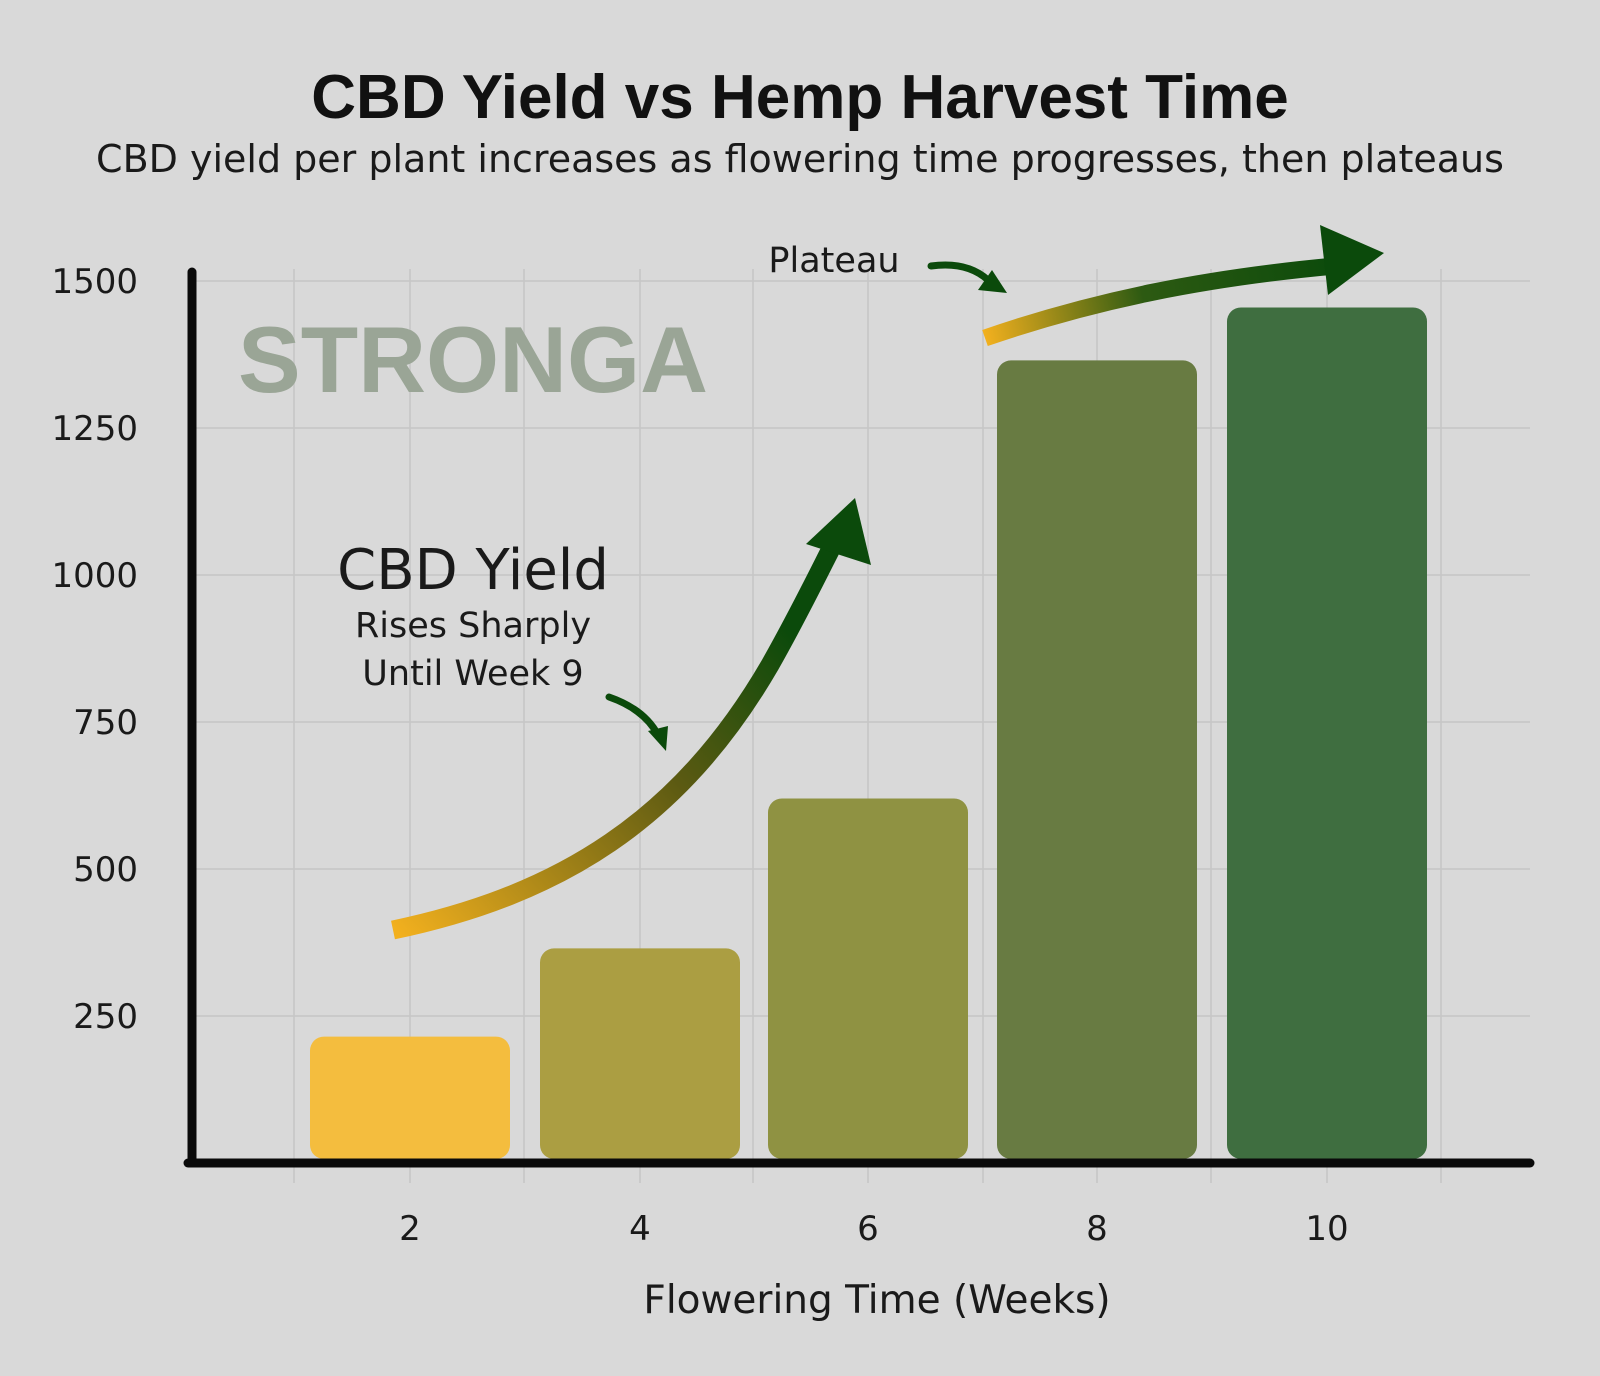  Describe the element at coordinates (94, 429) in the screenshot. I see `y-tick-label: 1250` at that location.